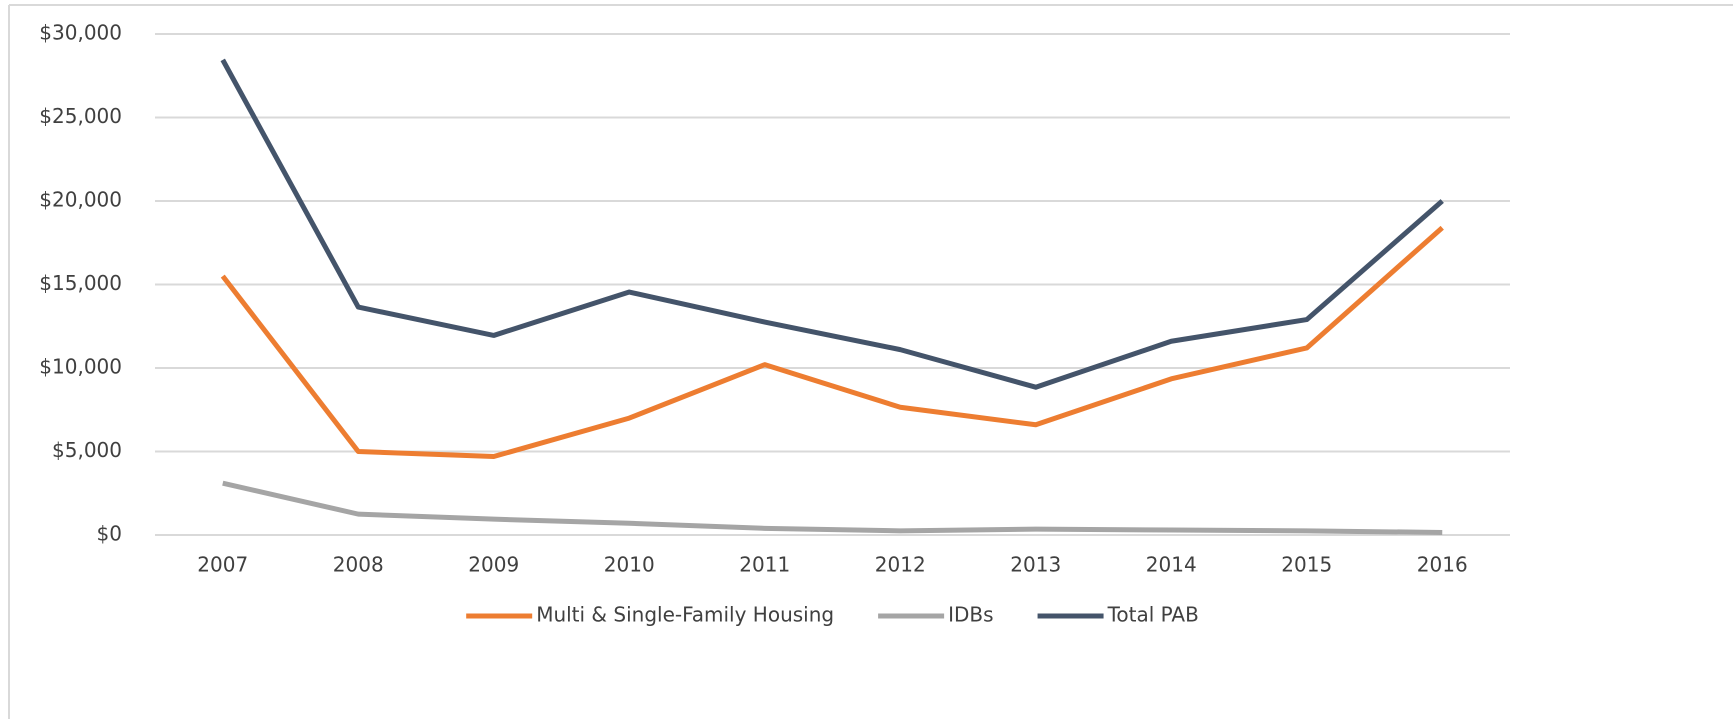 This screenshot has height=719, width=1733. I want to click on y-tick-label: $0, so click(109, 534).